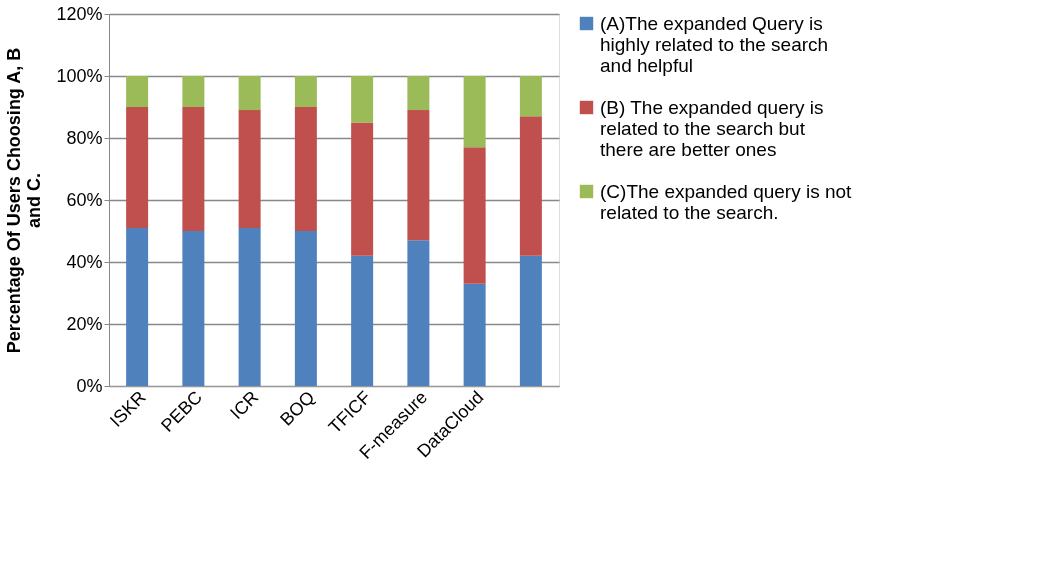 This screenshot has width=1053, height=562. What do you see at coordinates (89, 385) in the screenshot?
I see `y-tick-label: 0%` at bounding box center [89, 385].